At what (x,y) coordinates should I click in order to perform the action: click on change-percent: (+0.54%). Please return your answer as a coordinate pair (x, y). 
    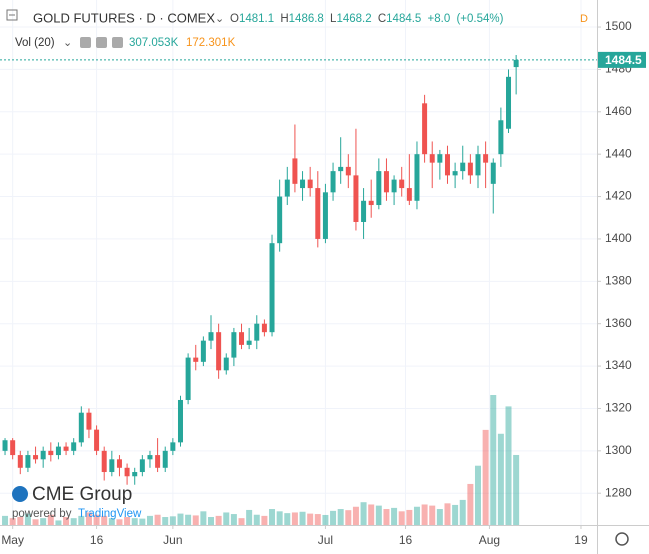
    Looking at the image, I should click on (479, 19).